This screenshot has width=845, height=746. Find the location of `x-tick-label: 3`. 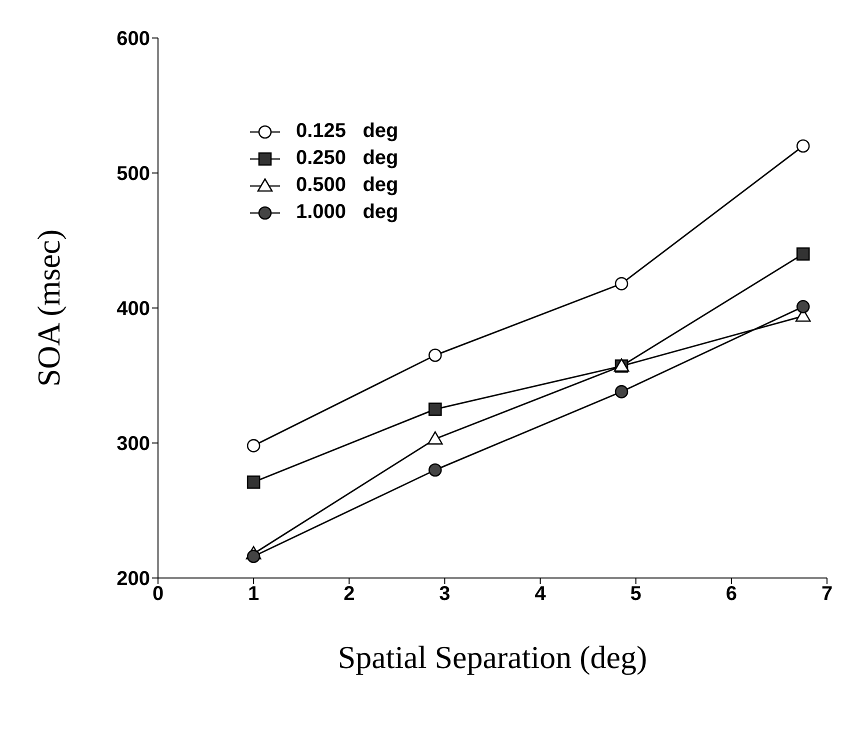

x-tick-label: 3 is located at coordinates (444, 594).